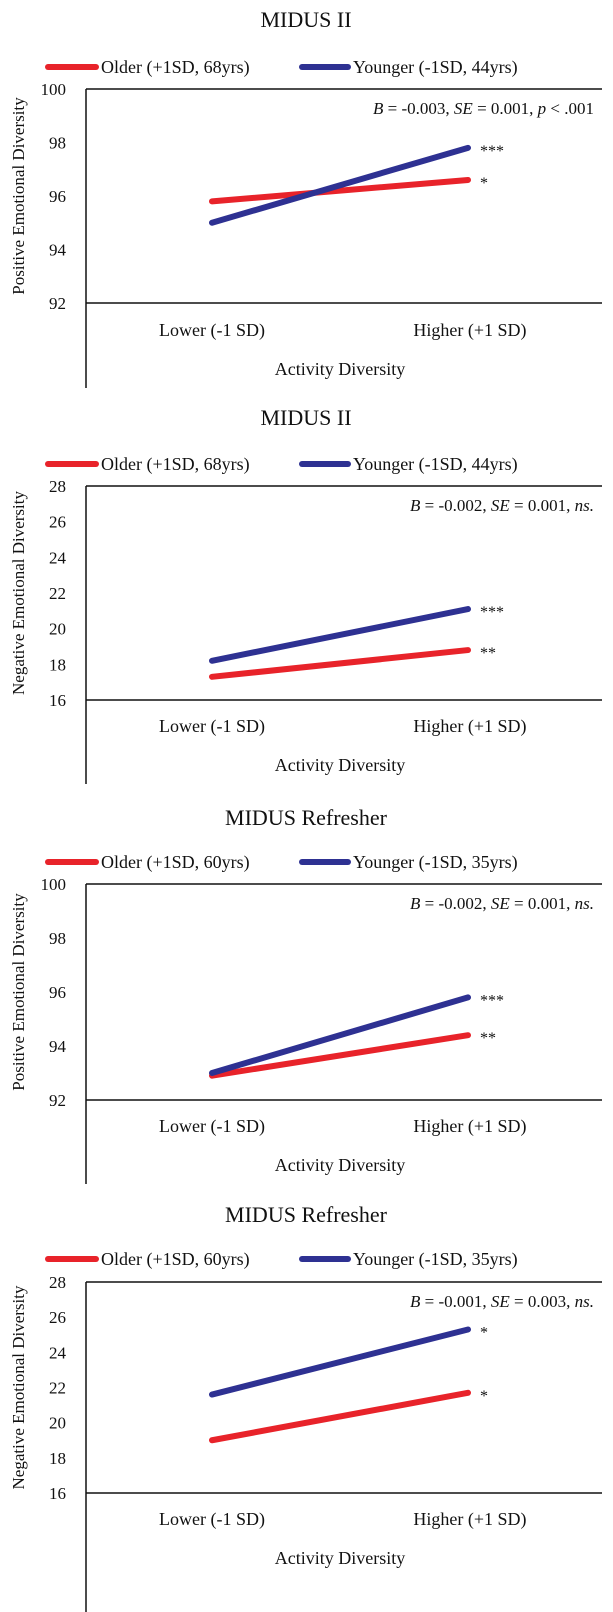  What do you see at coordinates (502, 1301) in the screenshot?
I see `stat-annotation: B = -0.001, SE = 0.003, ns.` at bounding box center [502, 1301].